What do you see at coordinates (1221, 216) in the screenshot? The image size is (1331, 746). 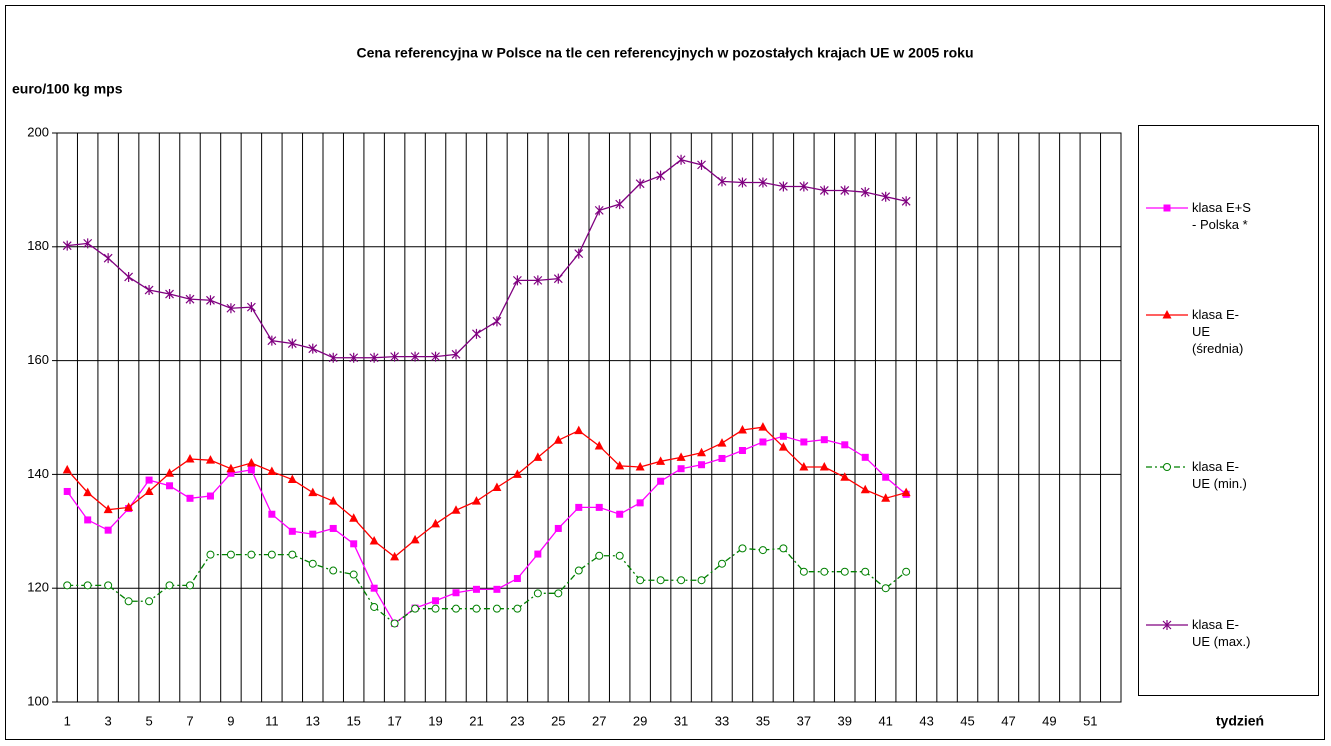 I see `legend-label: klasa E+S - Polska *` at bounding box center [1221, 216].